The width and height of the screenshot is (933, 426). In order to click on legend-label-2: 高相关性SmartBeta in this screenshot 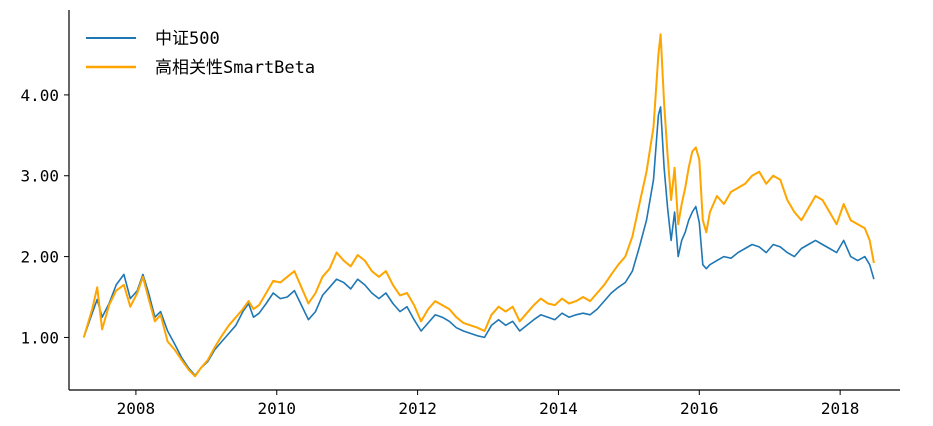, I will do `click(235, 68)`.